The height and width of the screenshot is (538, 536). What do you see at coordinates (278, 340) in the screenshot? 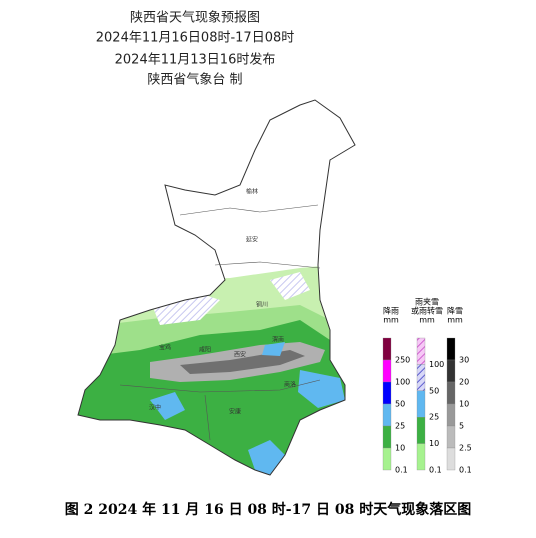
I see `city-label: 渭南` at bounding box center [278, 340].